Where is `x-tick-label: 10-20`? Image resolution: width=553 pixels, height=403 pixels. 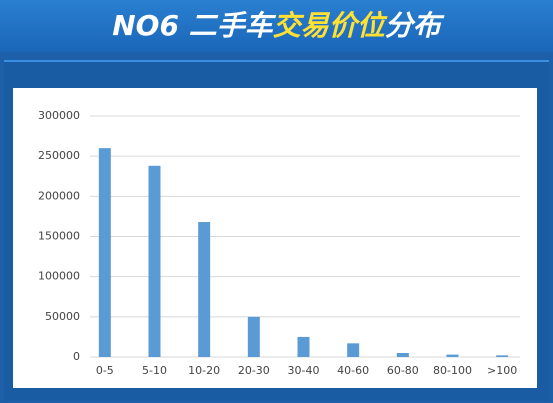
x-tick-label: 10-20 is located at coordinates (204, 370).